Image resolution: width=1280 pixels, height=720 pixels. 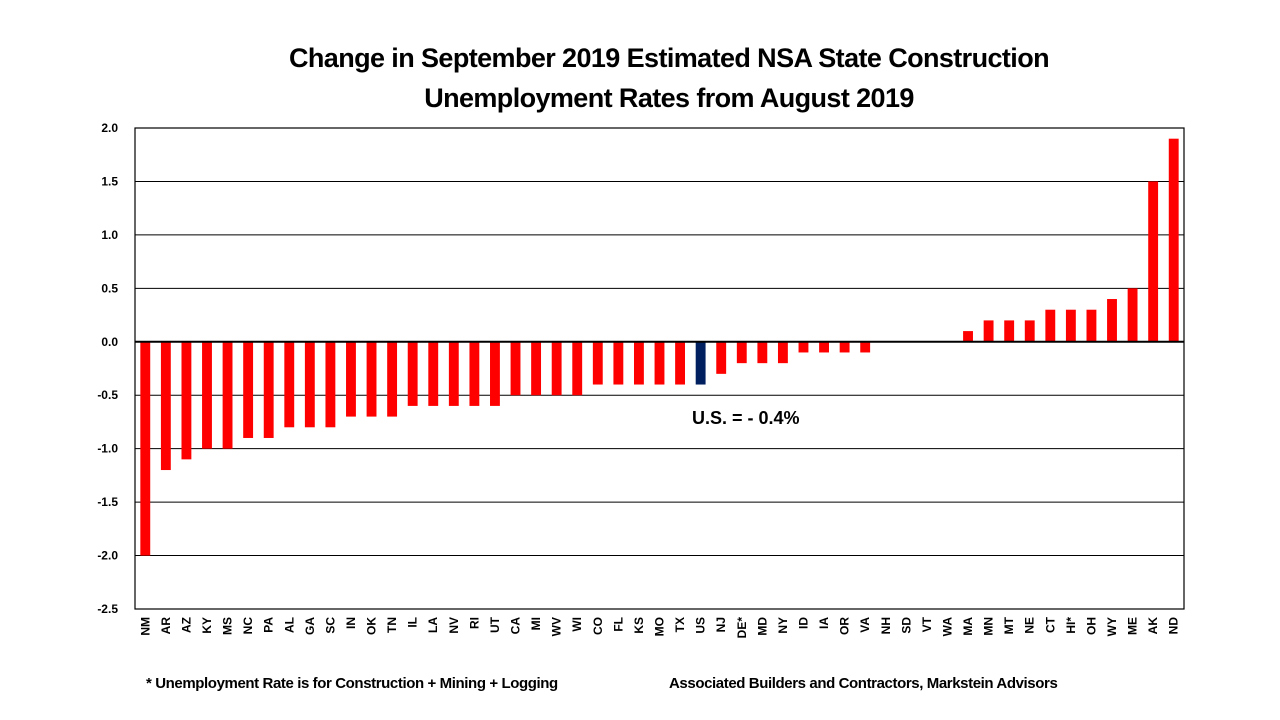 What do you see at coordinates (598, 626) in the screenshot?
I see `x-category-label: CO` at bounding box center [598, 626].